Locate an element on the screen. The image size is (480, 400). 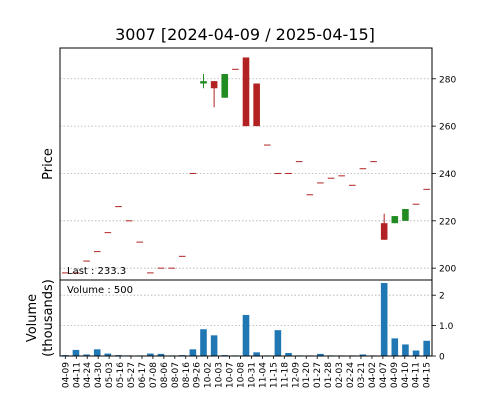
volume-axis-label: Volume (thousands) is located at coordinates (40, 318).